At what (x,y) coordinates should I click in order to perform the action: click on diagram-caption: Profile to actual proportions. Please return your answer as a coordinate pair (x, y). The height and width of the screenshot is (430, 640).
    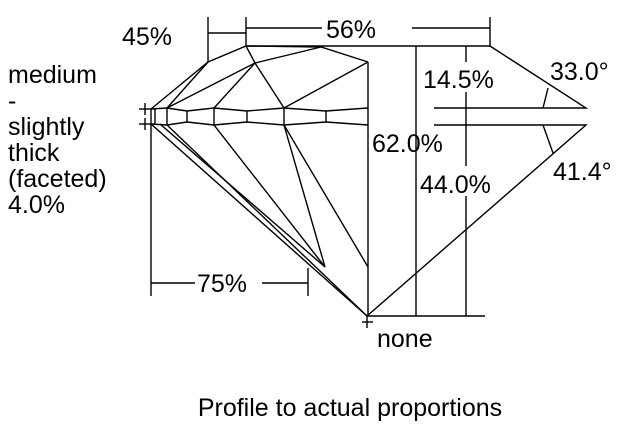
    Looking at the image, I should click on (350, 408).